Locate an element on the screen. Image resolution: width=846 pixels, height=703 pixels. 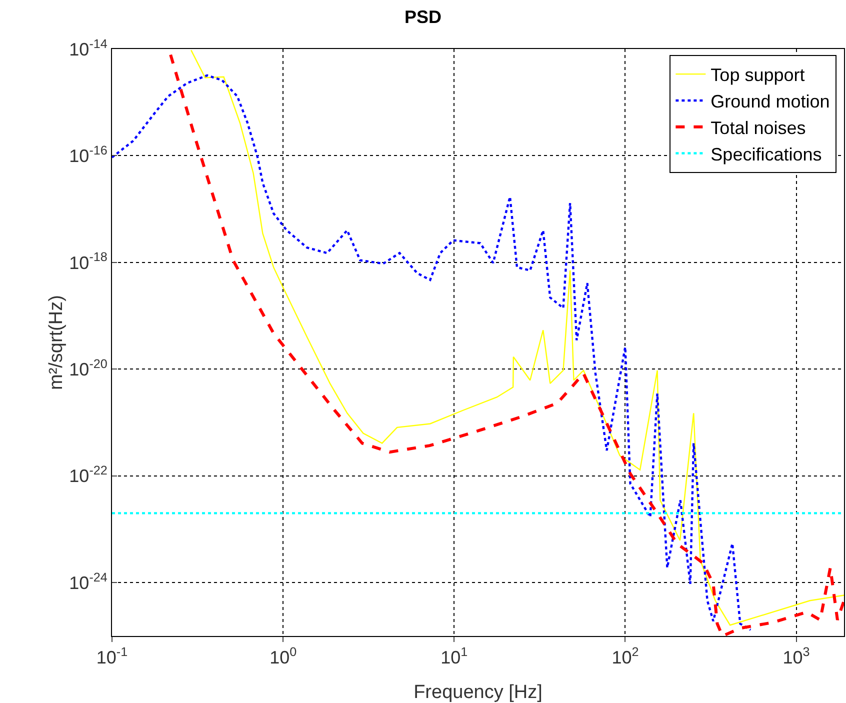
legend-label: Ground motion is located at coordinates (770, 101).